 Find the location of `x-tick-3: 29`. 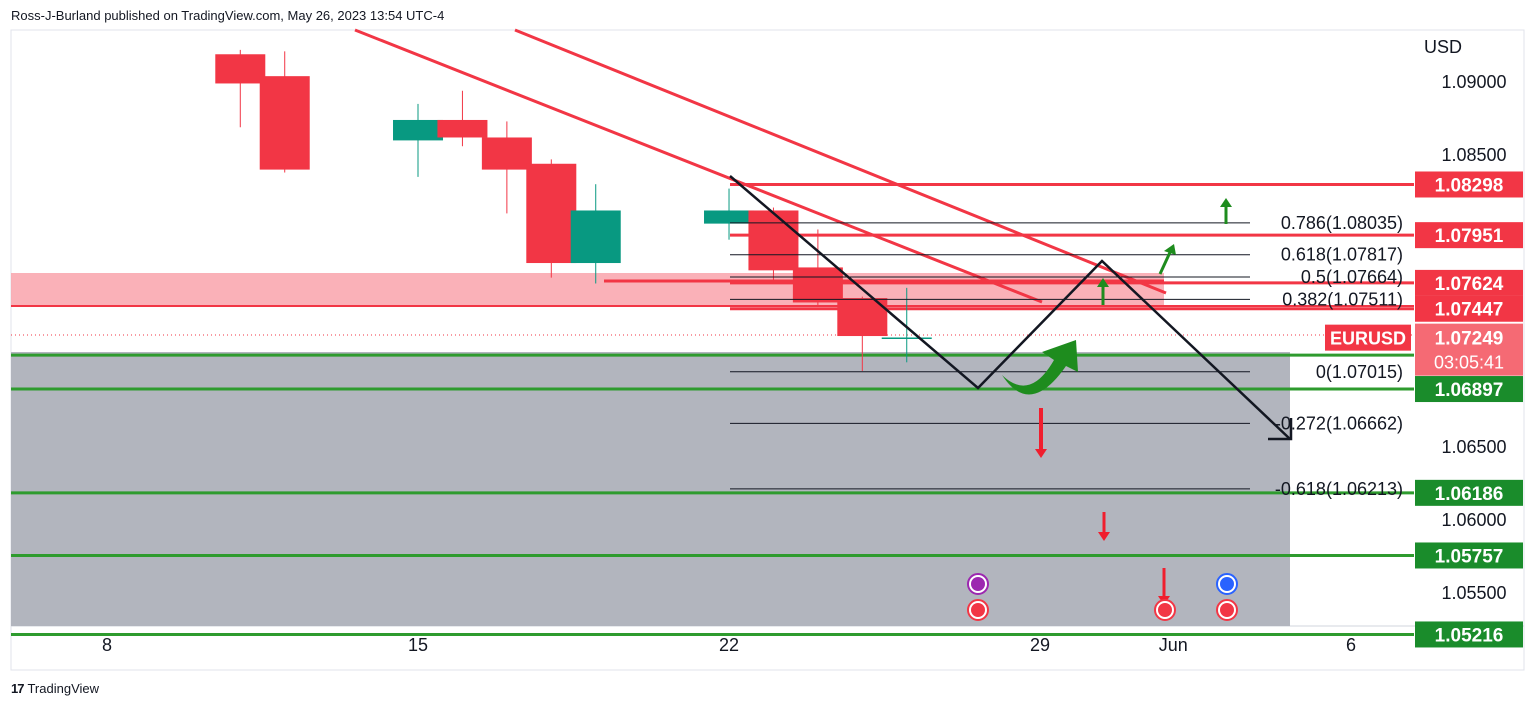

x-tick-3: 29 is located at coordinates (1040, 645).